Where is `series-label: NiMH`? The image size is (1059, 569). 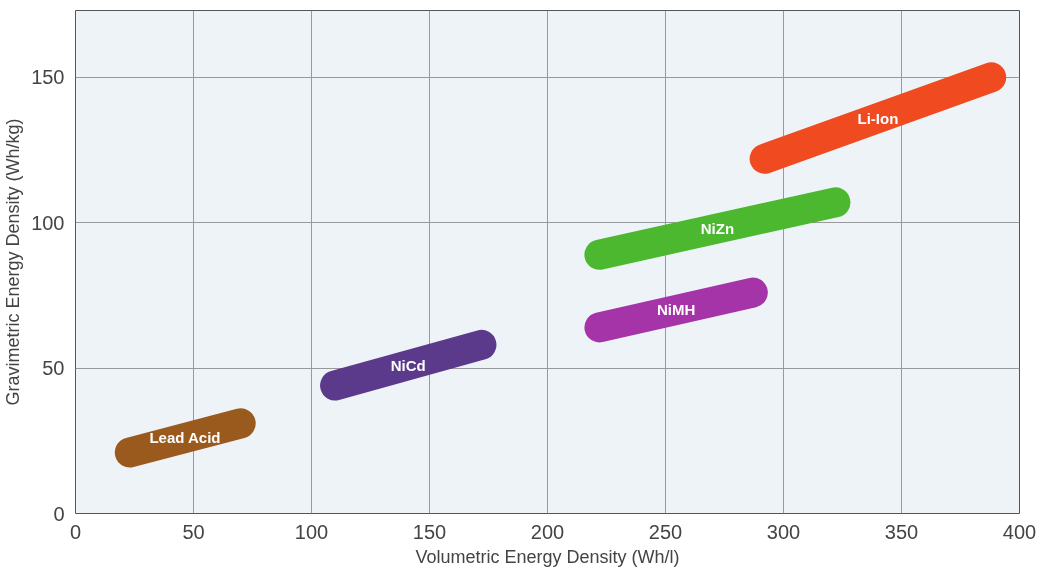 series-label: NiMH is located at coordinates (676, 310).